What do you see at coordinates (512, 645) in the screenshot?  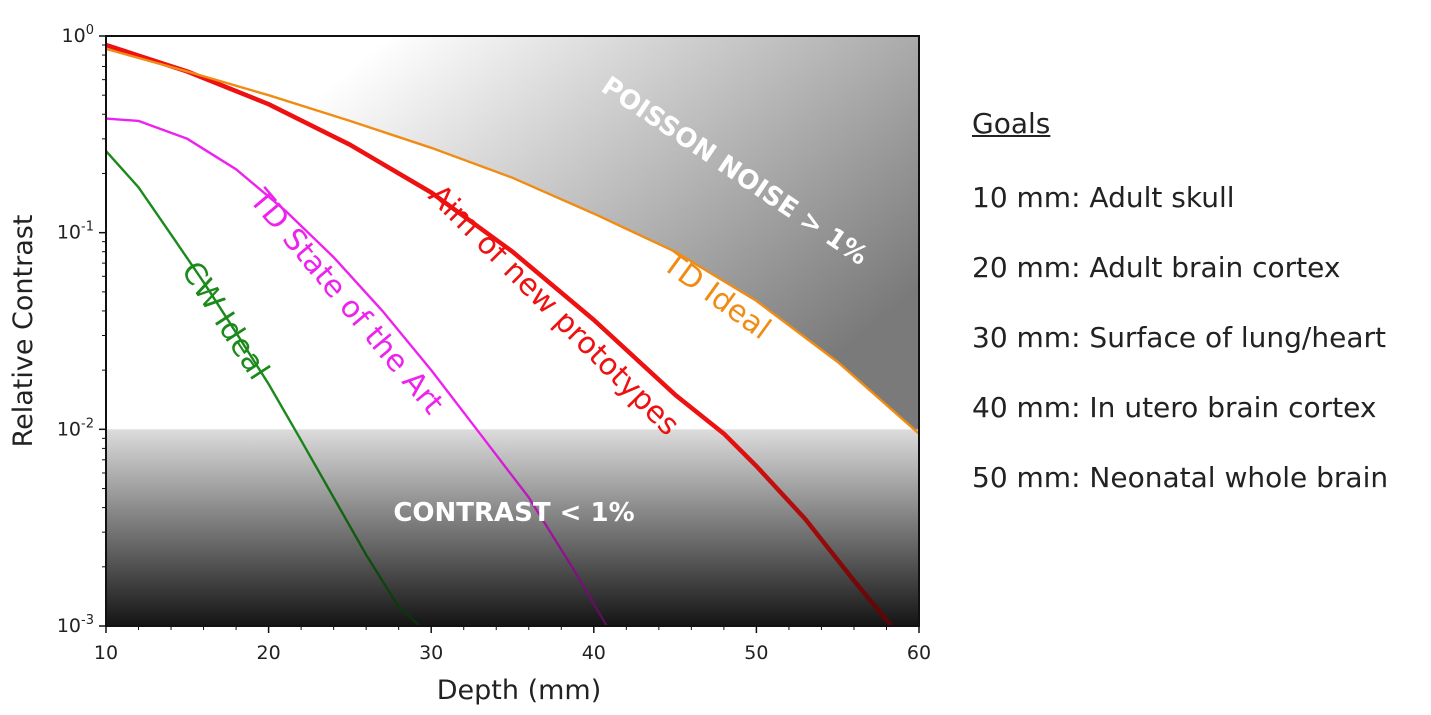 I see `x-axis: 10 20 30 40 50 60` at bounding box center [512, 645].